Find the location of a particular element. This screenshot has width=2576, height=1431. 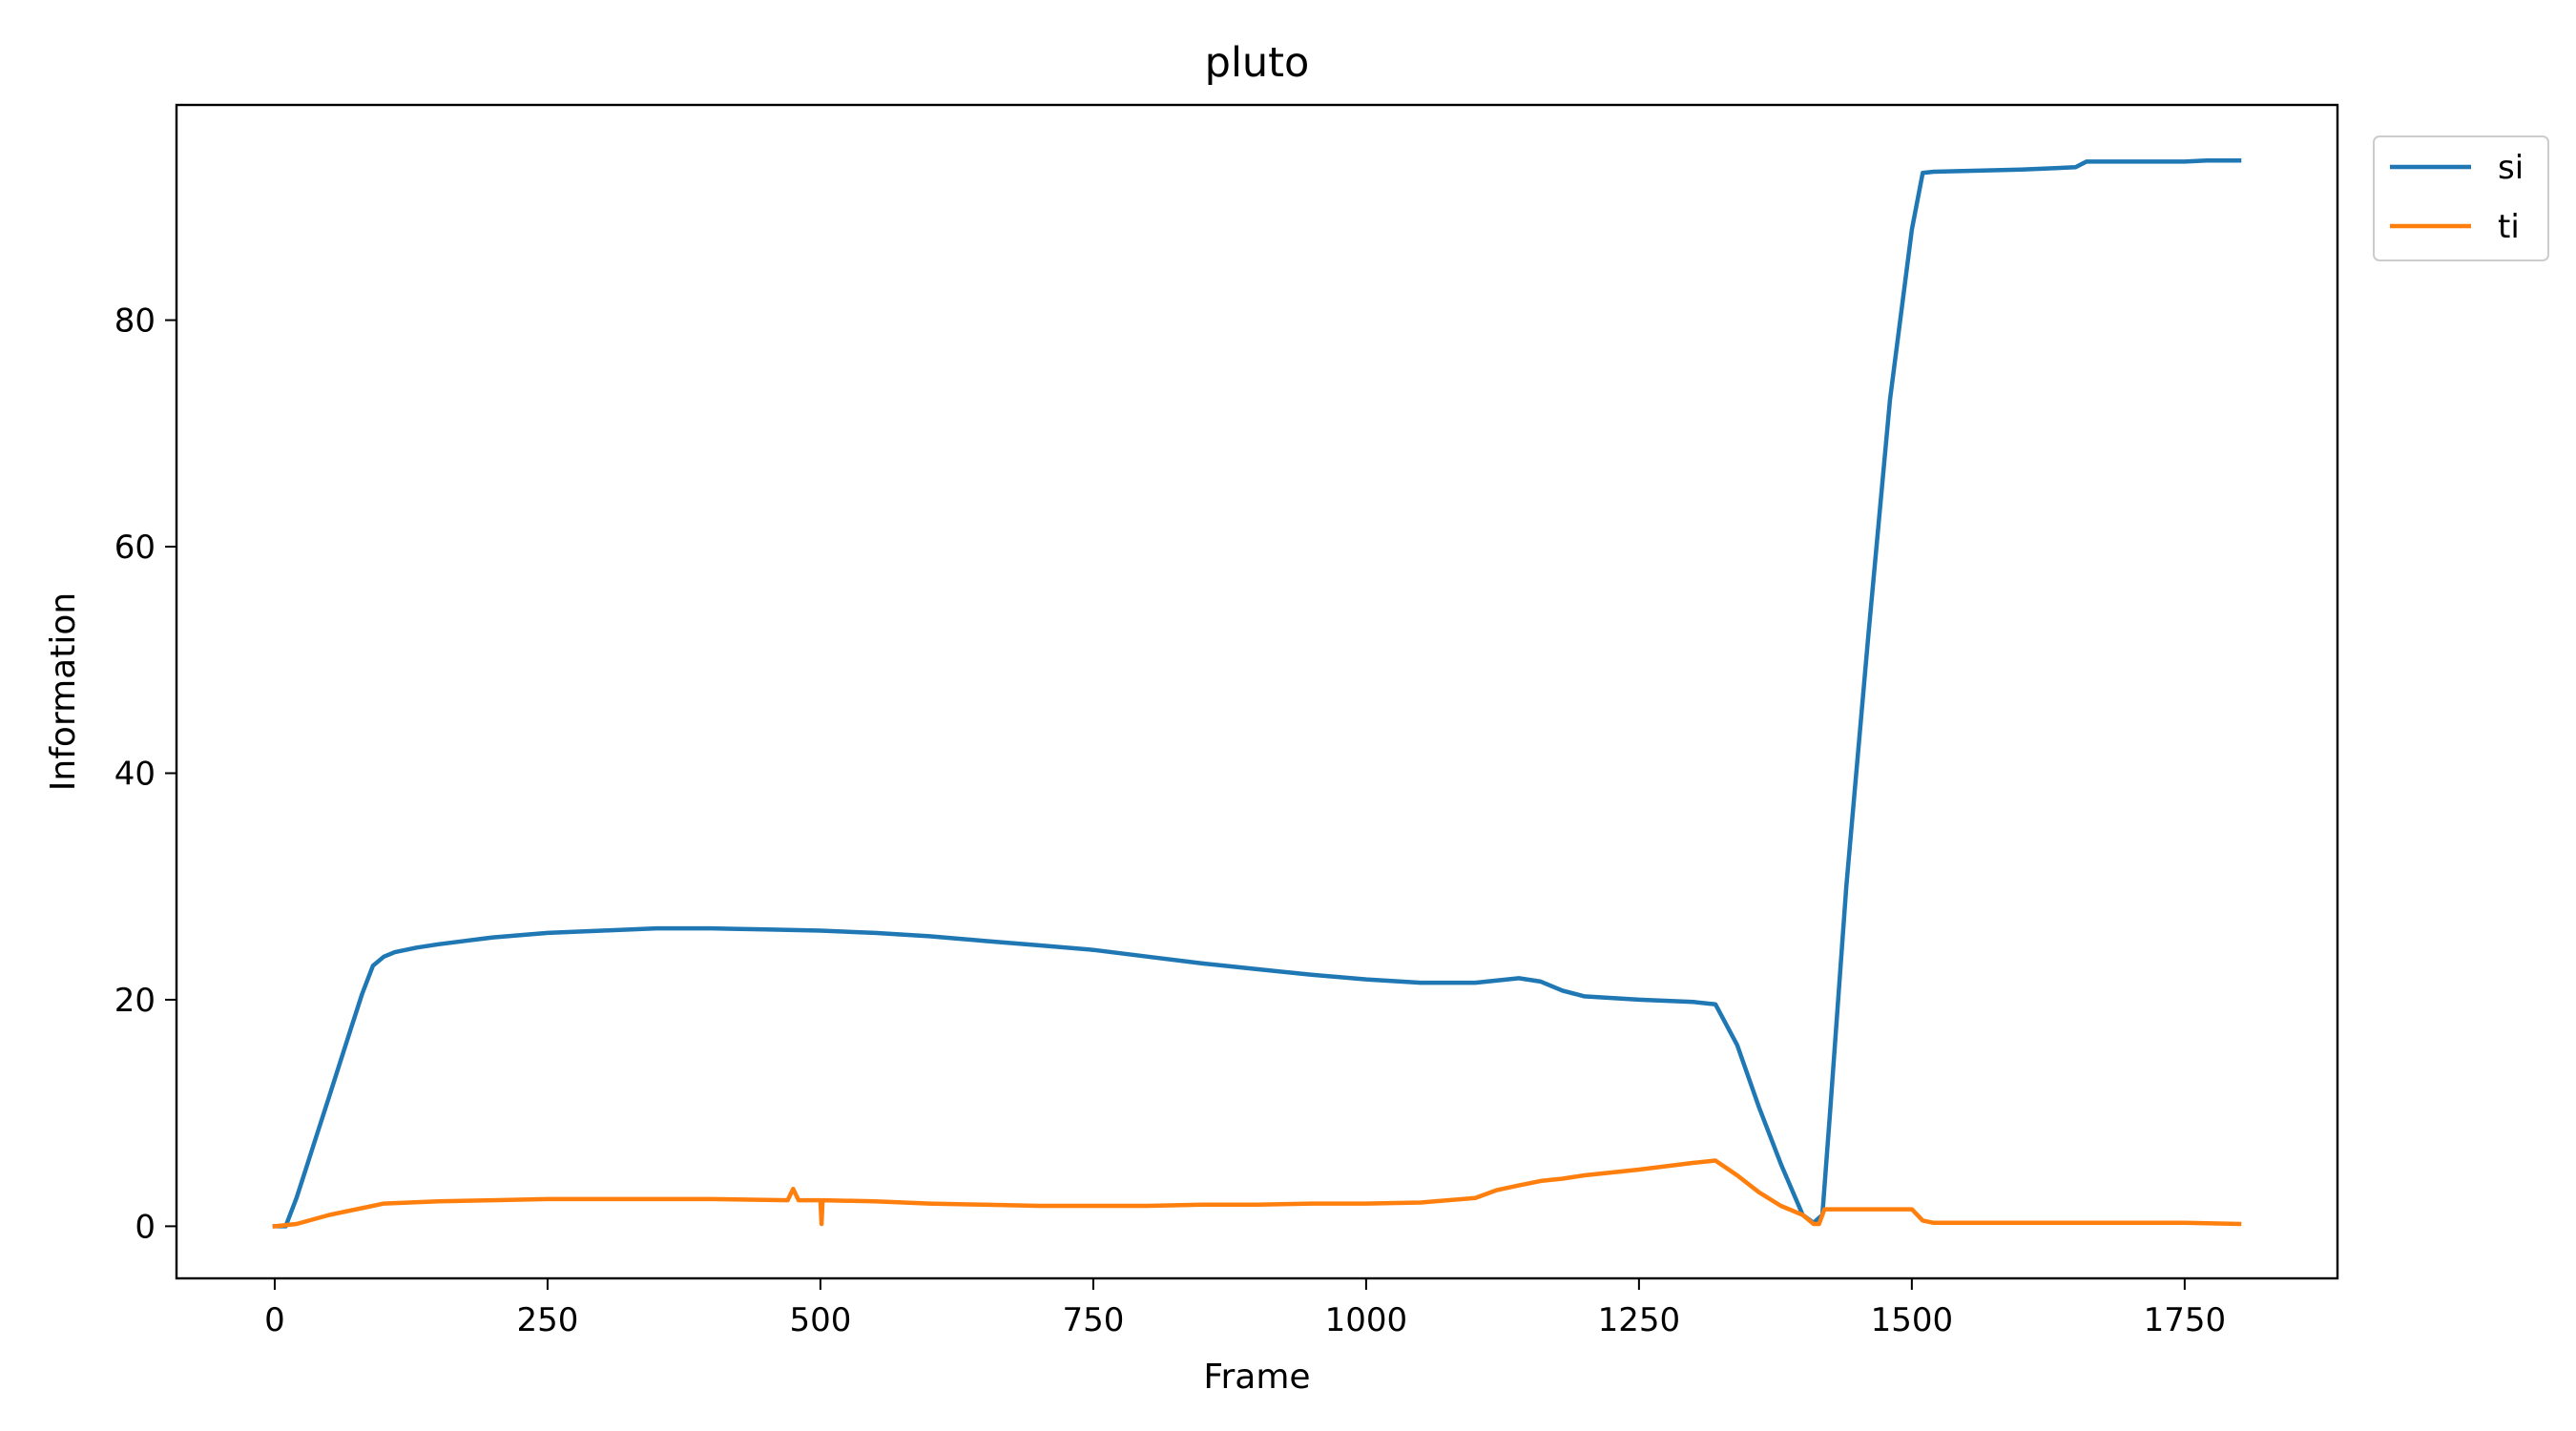

x-tick-label: 1000 is located at coordinates (1366, 1320).